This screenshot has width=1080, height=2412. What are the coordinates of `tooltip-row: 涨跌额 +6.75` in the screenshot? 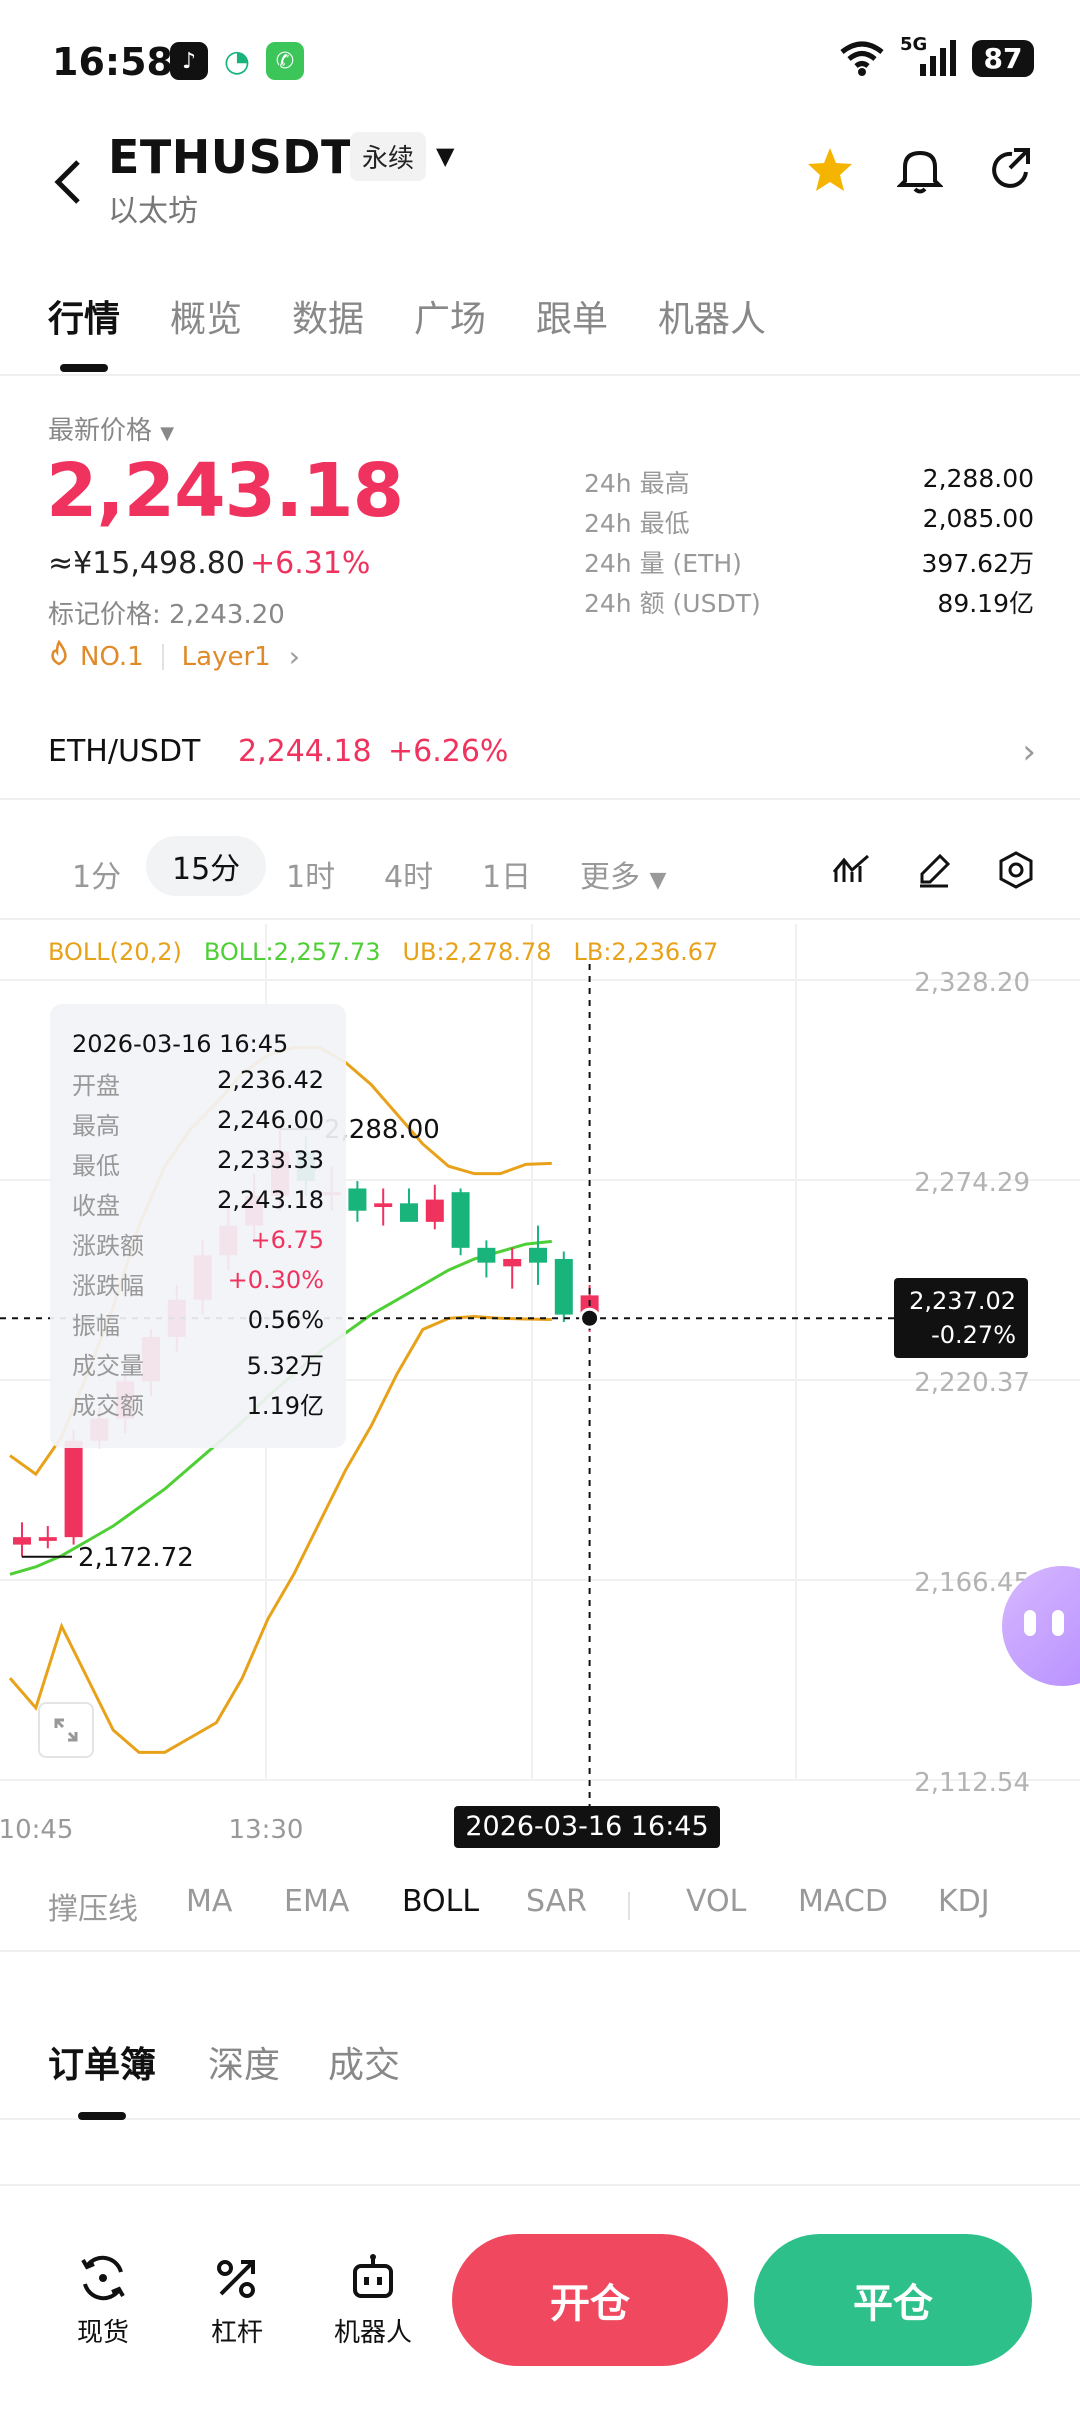 It's located at (198, 1246).